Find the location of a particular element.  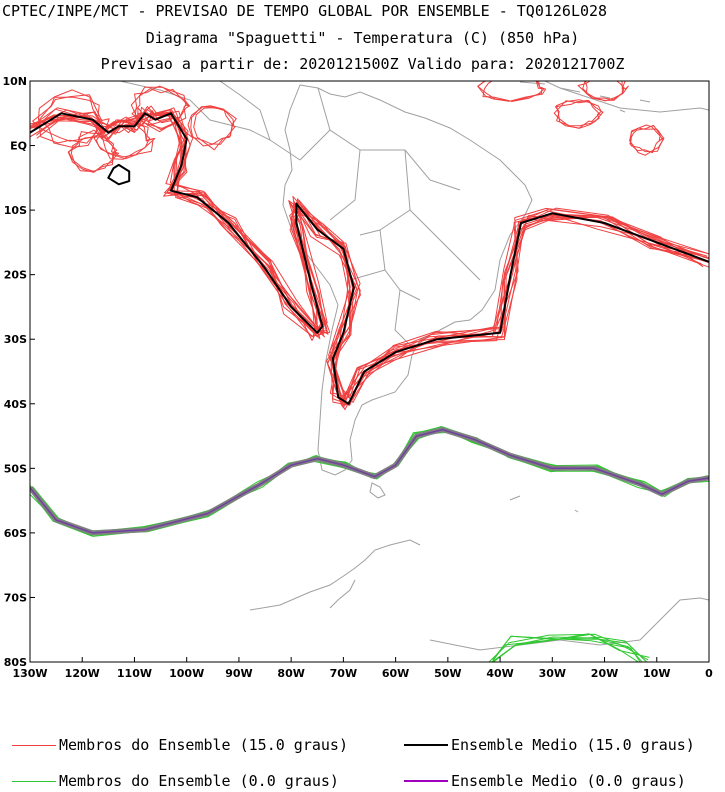

lon-tick-label: 80W is located at coordinates (290, 673).